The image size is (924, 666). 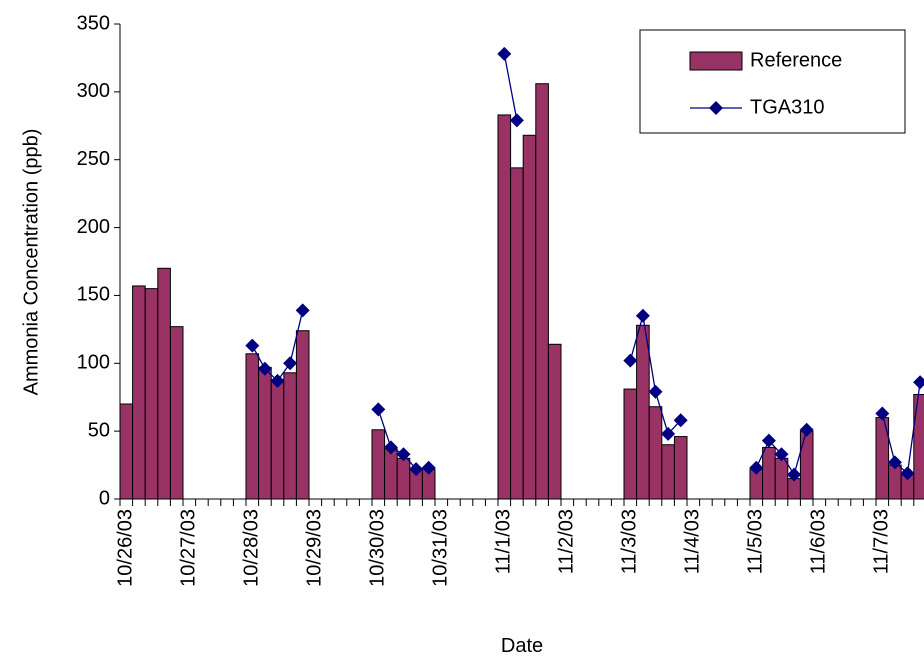 I want to click on y-tick-label: 250, so click(x=93, y=159).